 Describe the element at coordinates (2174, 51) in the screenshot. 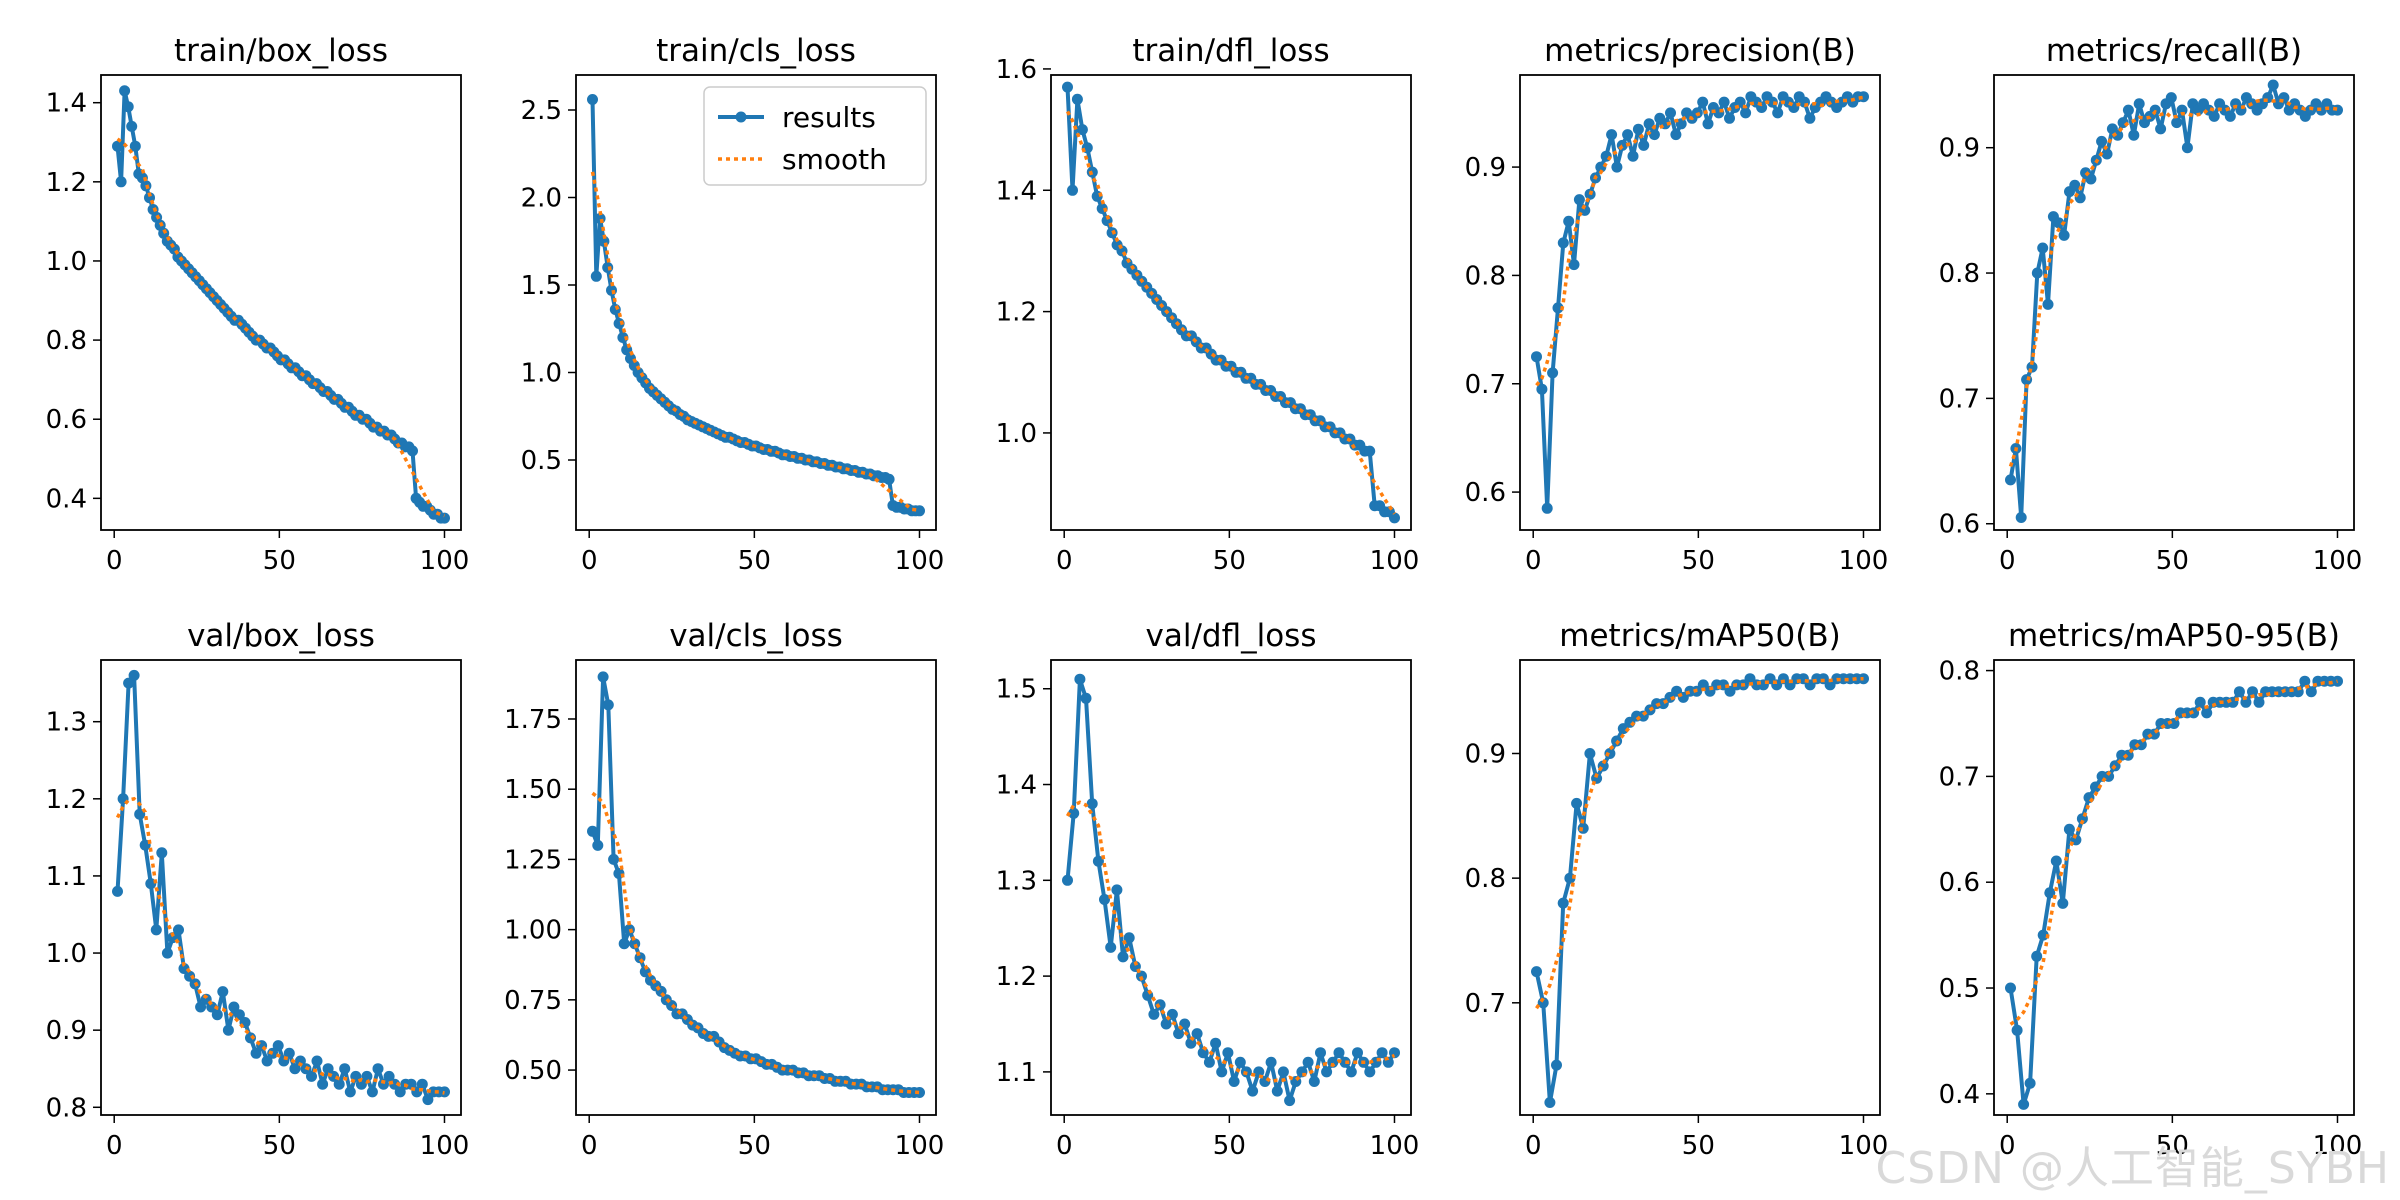

I see `subplot-title: metrics/recall(B)` at that location.